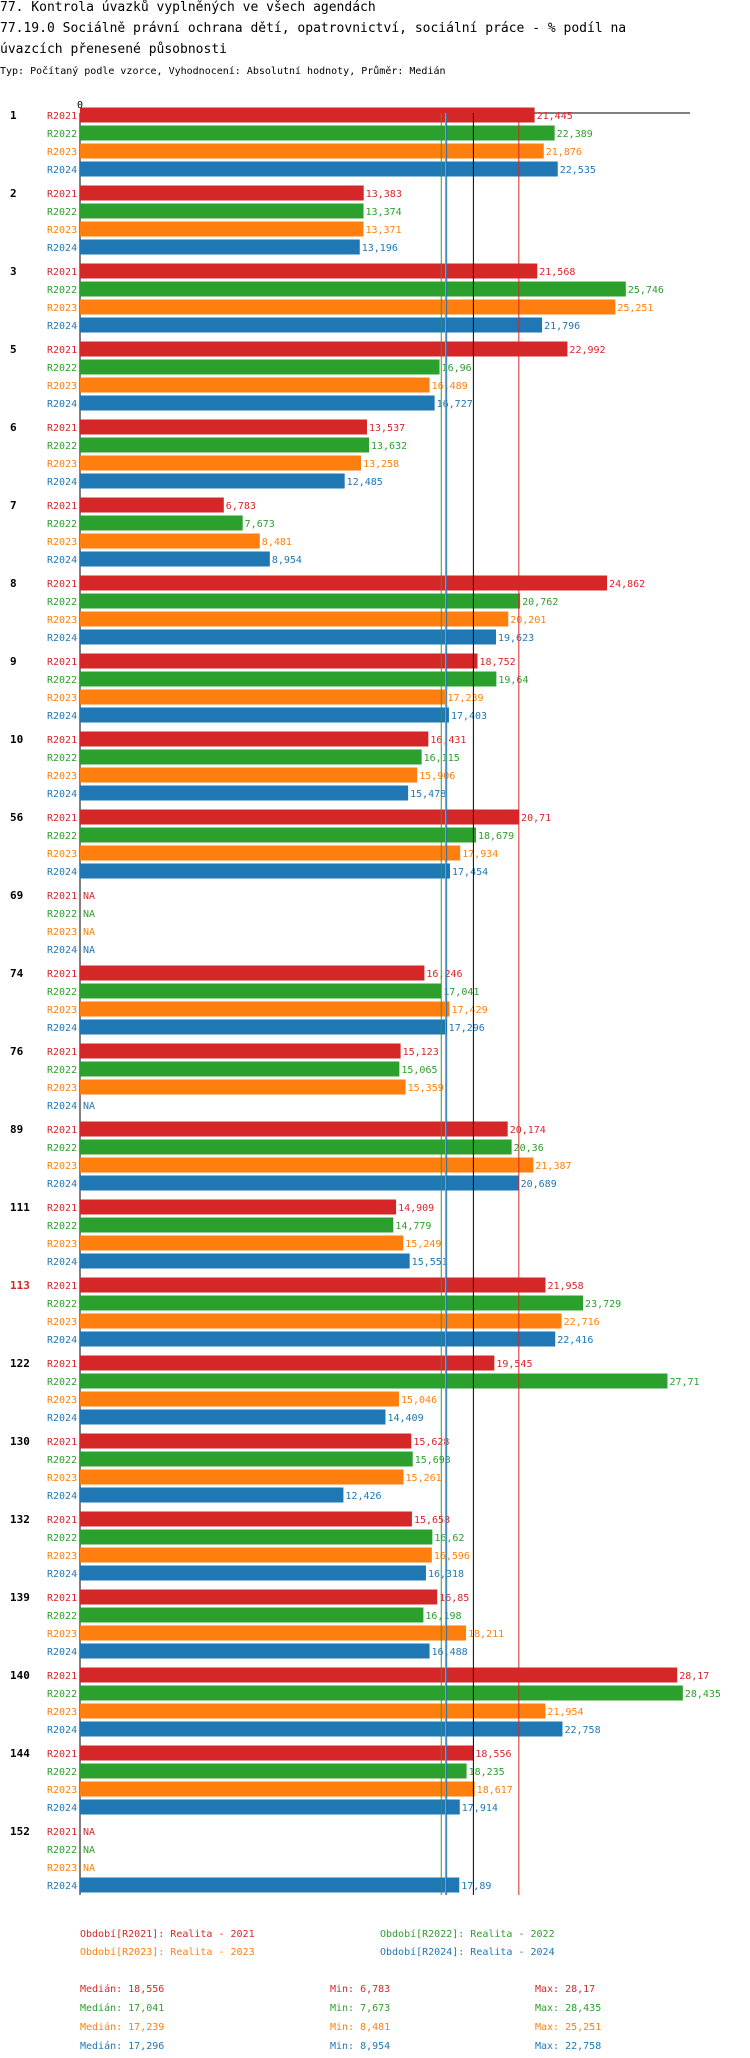 The height and width of the screenshot is (2058, 750). What do you see at coordinates (449, 1538) in the screenshot?
I see `value-label: 16,62` at bounding box center [449, 1538].